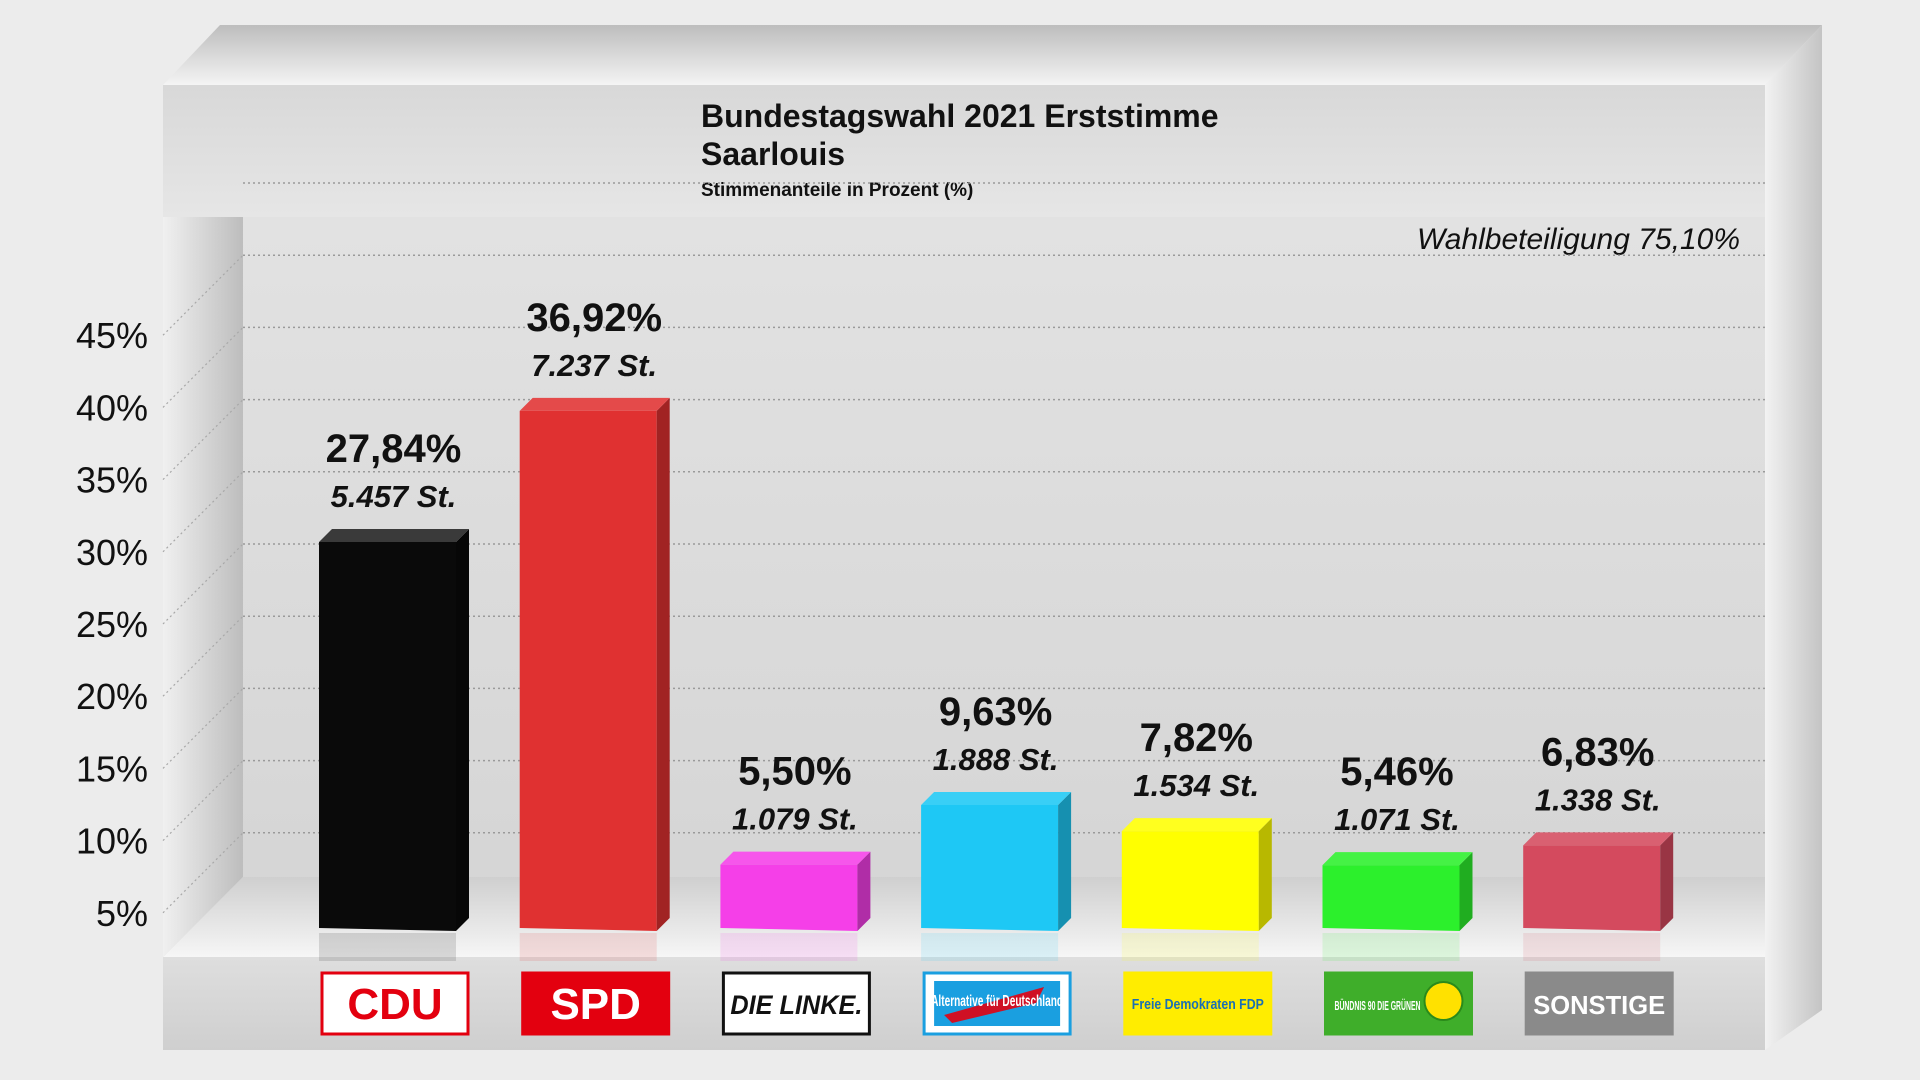  Describe the element at coordinates (112, 768) in the screenshot. I see `y-tick-label: 15%` at that location.